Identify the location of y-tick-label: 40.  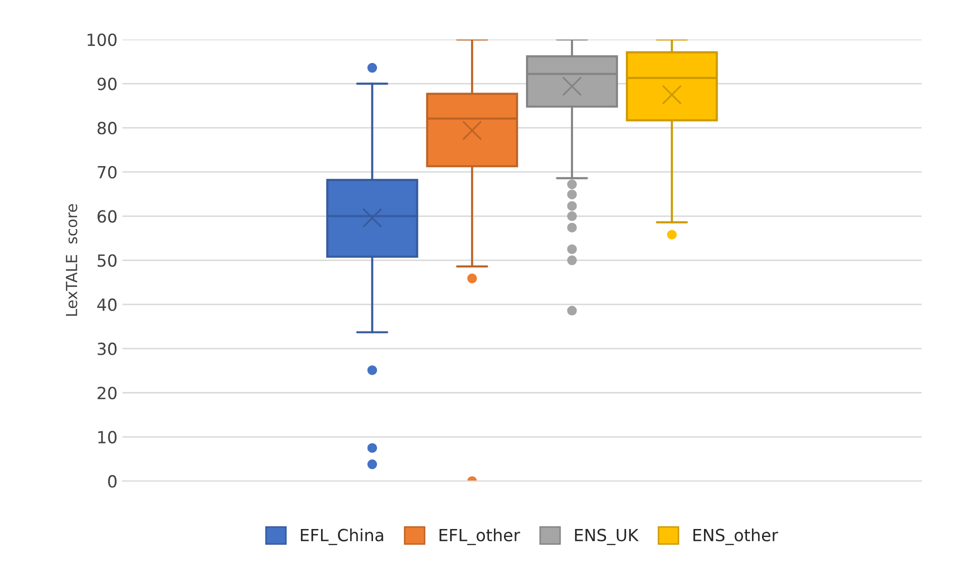
(107, 305).